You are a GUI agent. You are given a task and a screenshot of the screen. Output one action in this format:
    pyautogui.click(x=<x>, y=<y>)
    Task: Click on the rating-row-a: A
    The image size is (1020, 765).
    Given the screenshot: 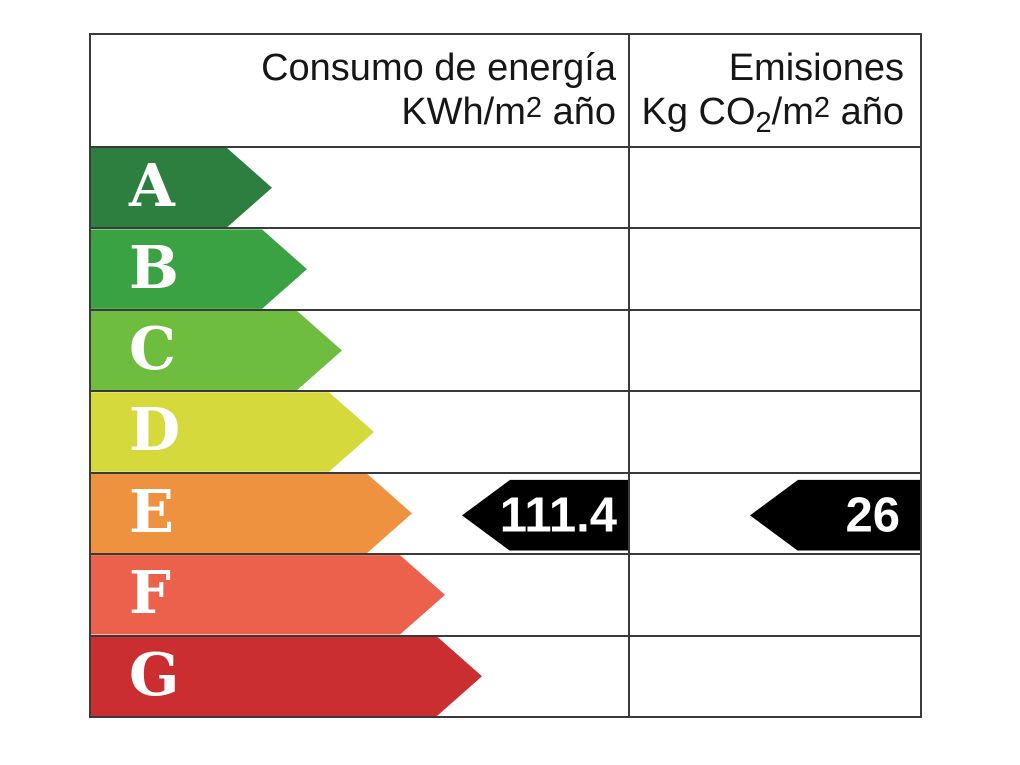 What is the action you would take?
    pyautogui.click(x=505, y=189)
    